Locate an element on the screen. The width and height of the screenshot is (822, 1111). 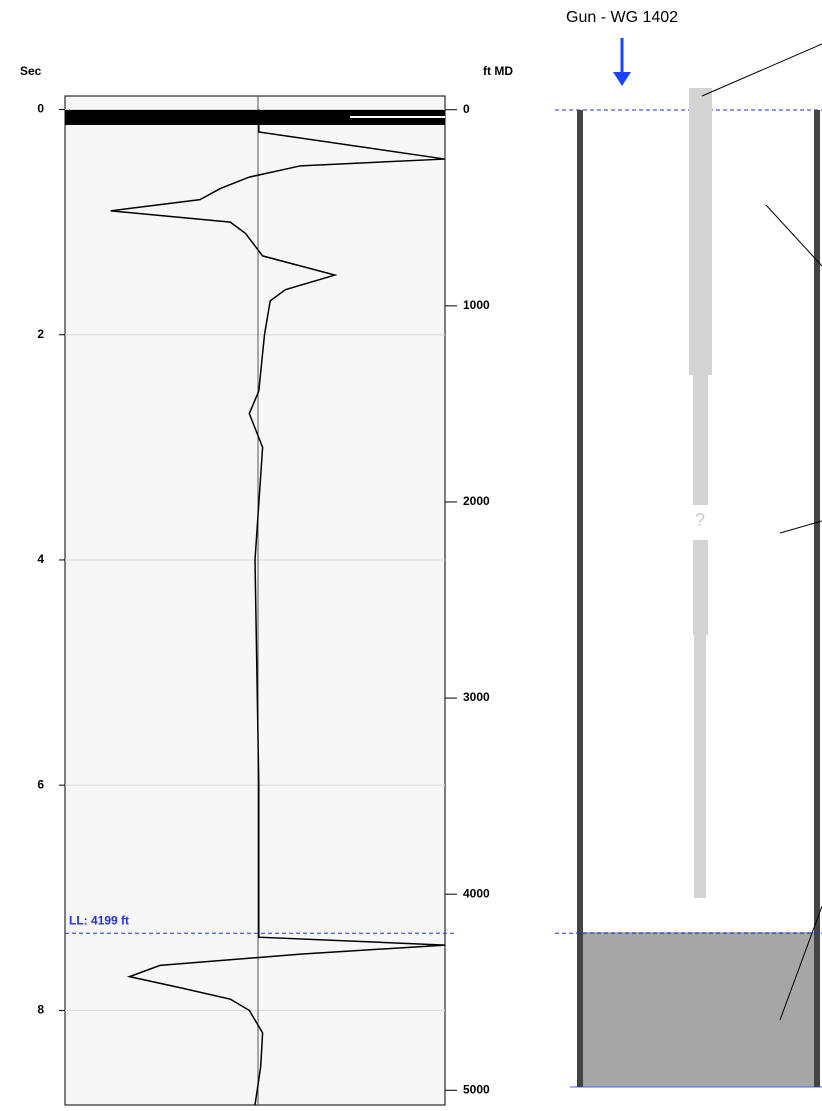
y-tick-label: 2 is located at coordinates (40, 334).